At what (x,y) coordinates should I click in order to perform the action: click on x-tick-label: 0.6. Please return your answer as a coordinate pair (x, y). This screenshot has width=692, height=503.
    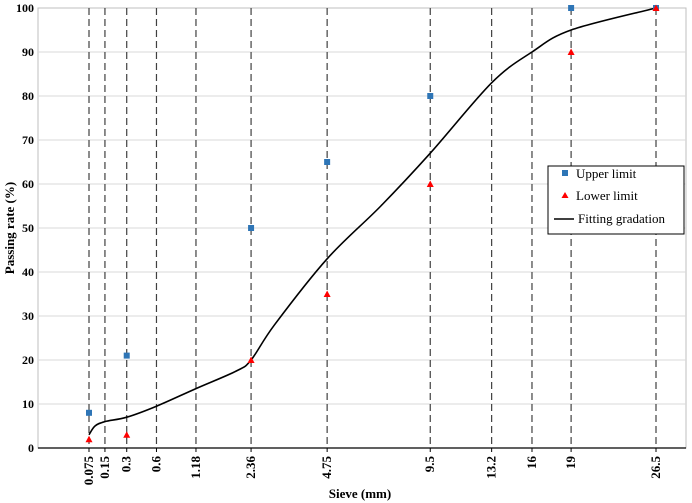
    Looking at the image, I should click on (155, 464).